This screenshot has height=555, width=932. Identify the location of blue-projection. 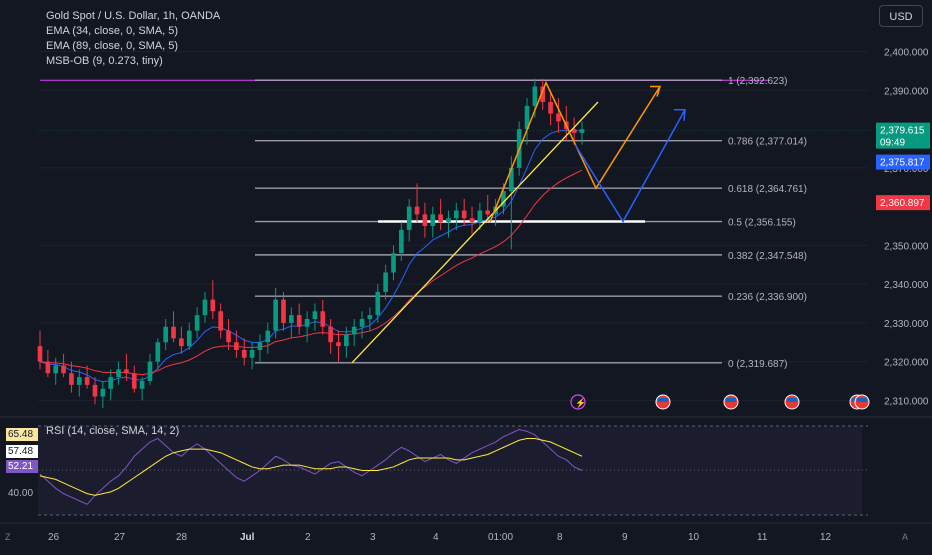
(630, 166).